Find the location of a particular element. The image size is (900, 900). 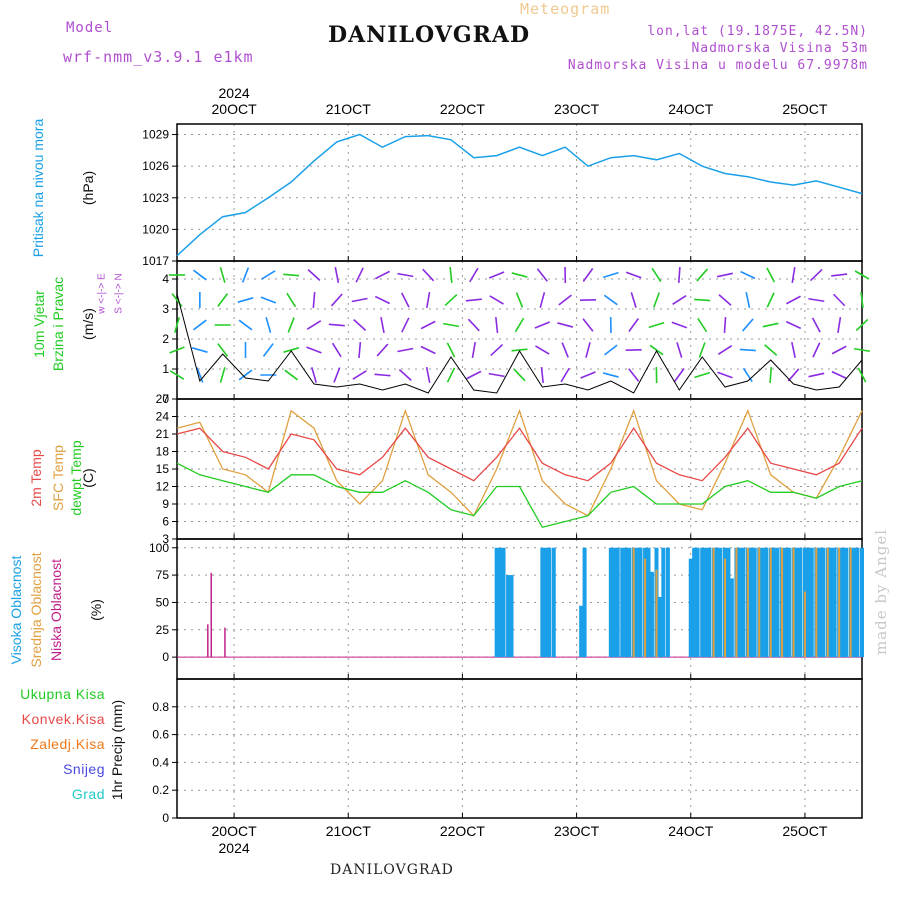

cloud-tick-label: 75 is located at coordinates (163, 575).